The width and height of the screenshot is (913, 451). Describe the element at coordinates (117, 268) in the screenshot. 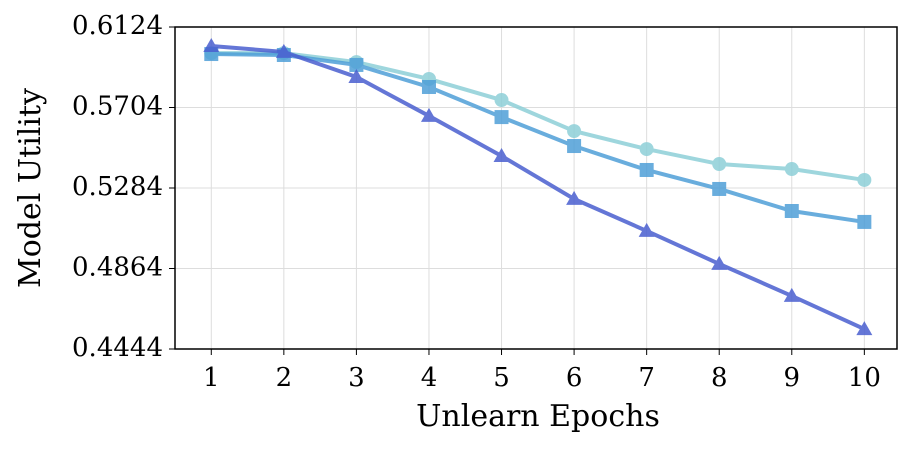

I see `y-tick-label: 0.4864` at that location.